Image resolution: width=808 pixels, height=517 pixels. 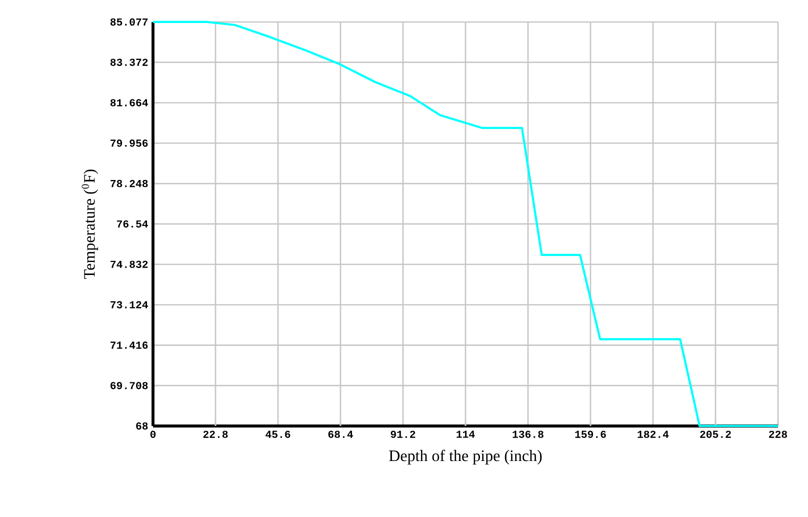 I want to click on x-axis-title: Depth of the pipe (inch), so click(x=465, y=457).